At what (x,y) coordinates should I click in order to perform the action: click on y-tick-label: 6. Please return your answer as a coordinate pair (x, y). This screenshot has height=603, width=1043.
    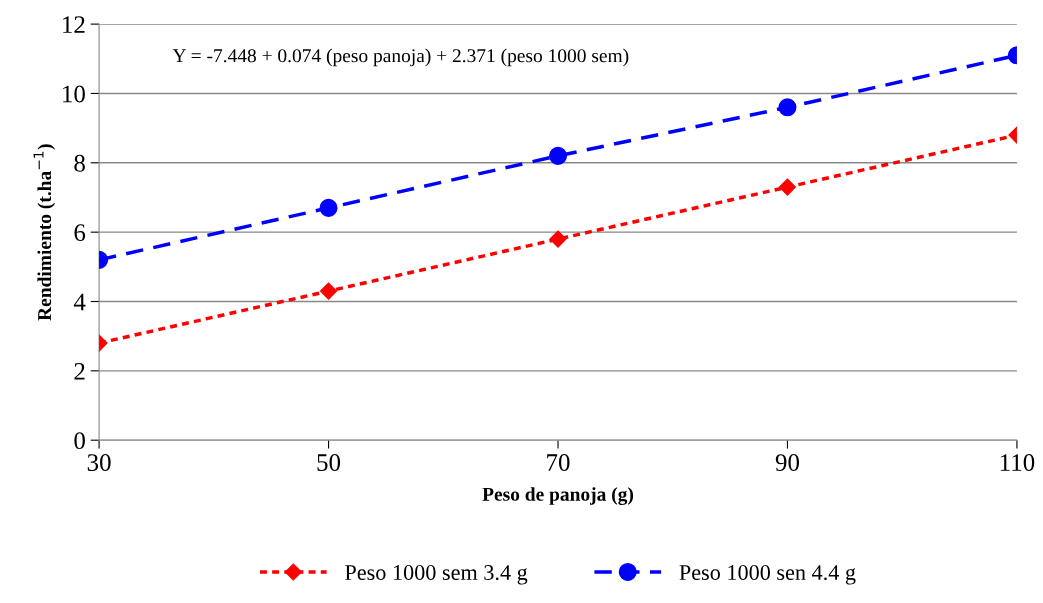
    Looking at the image, I should click on (80, 233).